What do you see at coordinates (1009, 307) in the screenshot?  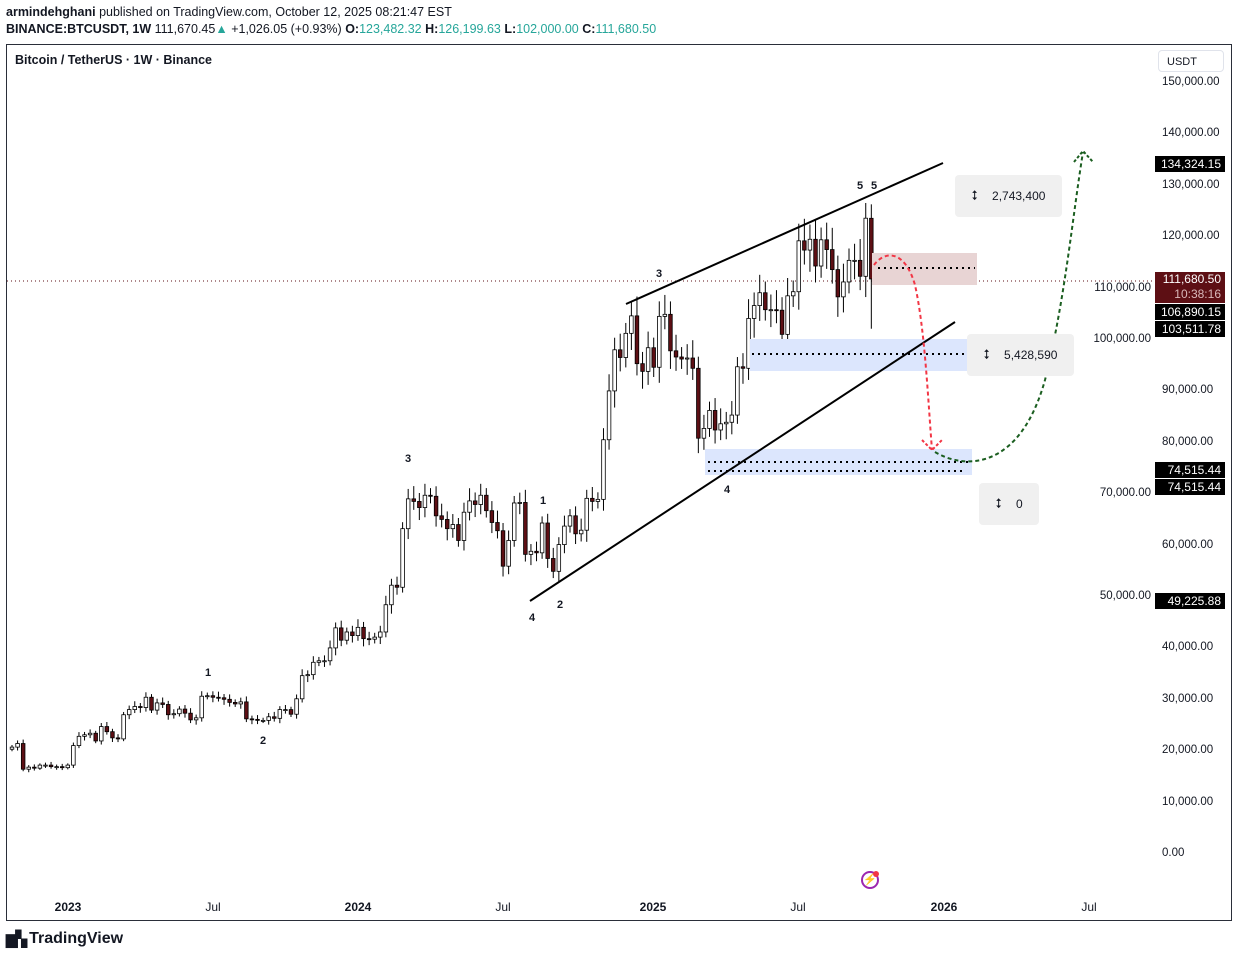 I see `bullish-projection-arrow` at bounding box center [1009, 307].